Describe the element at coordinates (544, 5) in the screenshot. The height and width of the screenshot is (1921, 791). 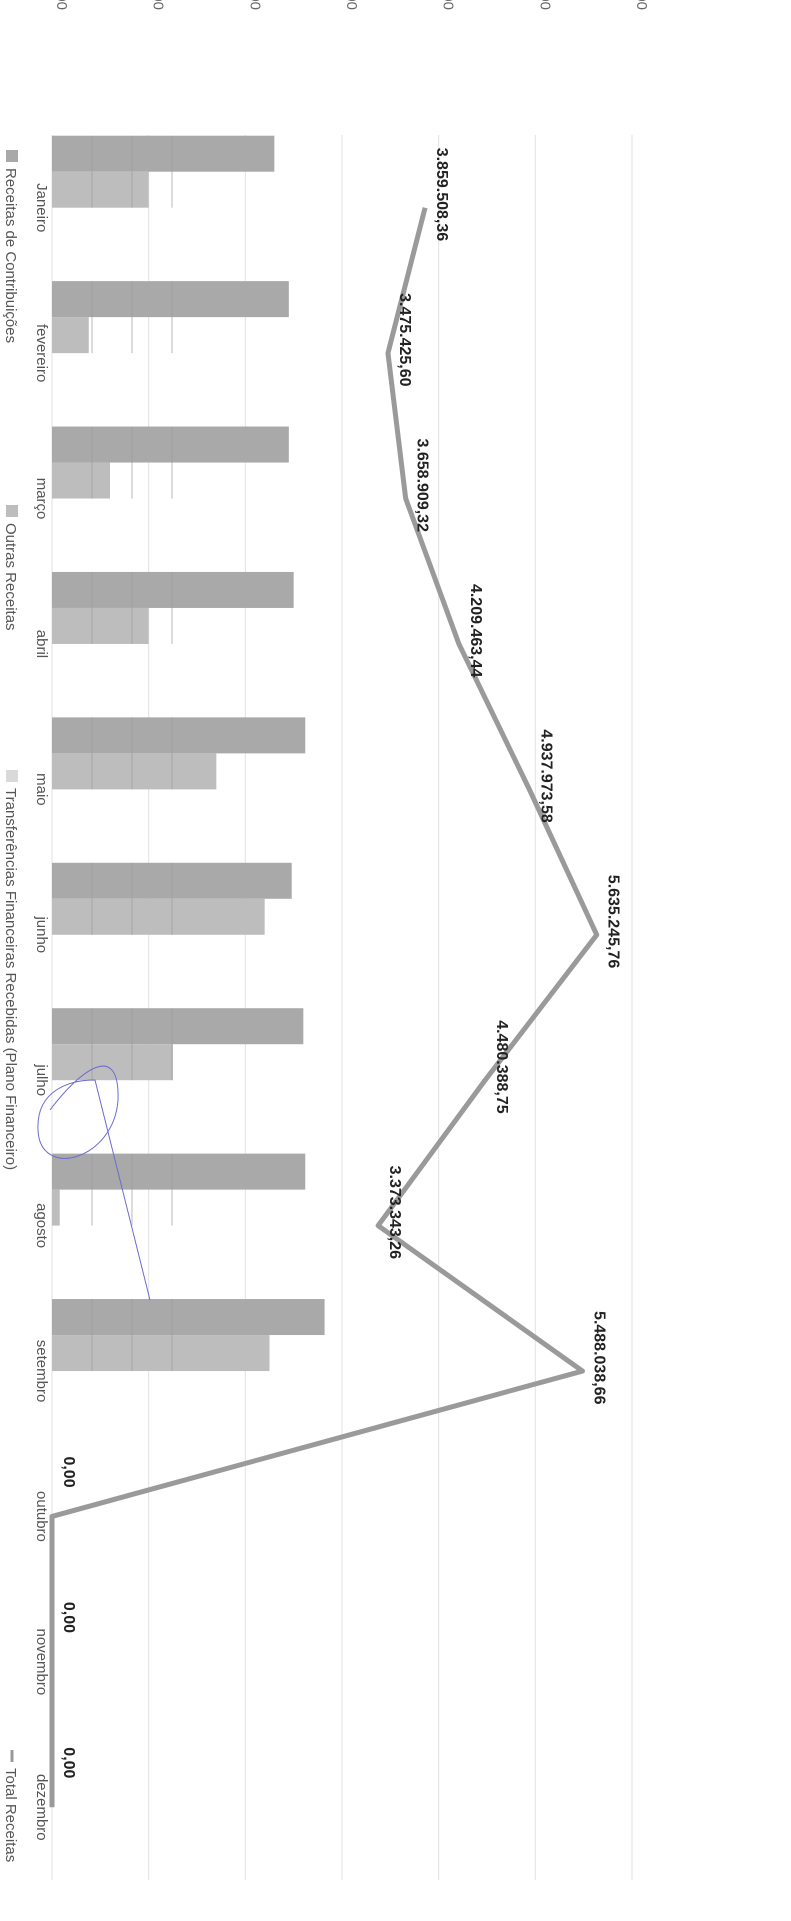
I see `y-tick-label: 5.000.000,00` at that location.